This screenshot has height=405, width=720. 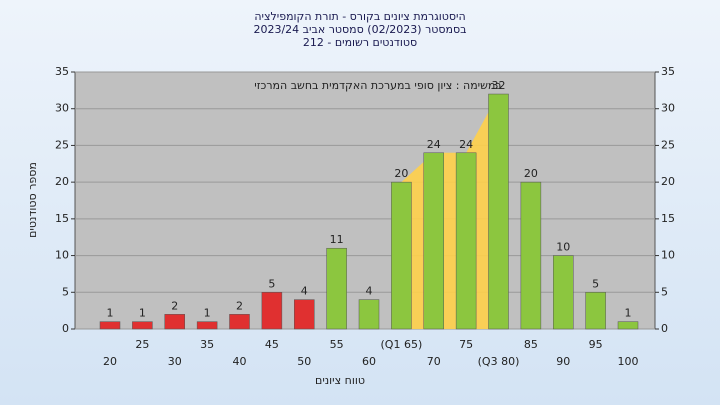 What do you see at coordinates (142, 344) in the screenshot?
I see `x-tick-label: 25` at bounding box center [142, 344].